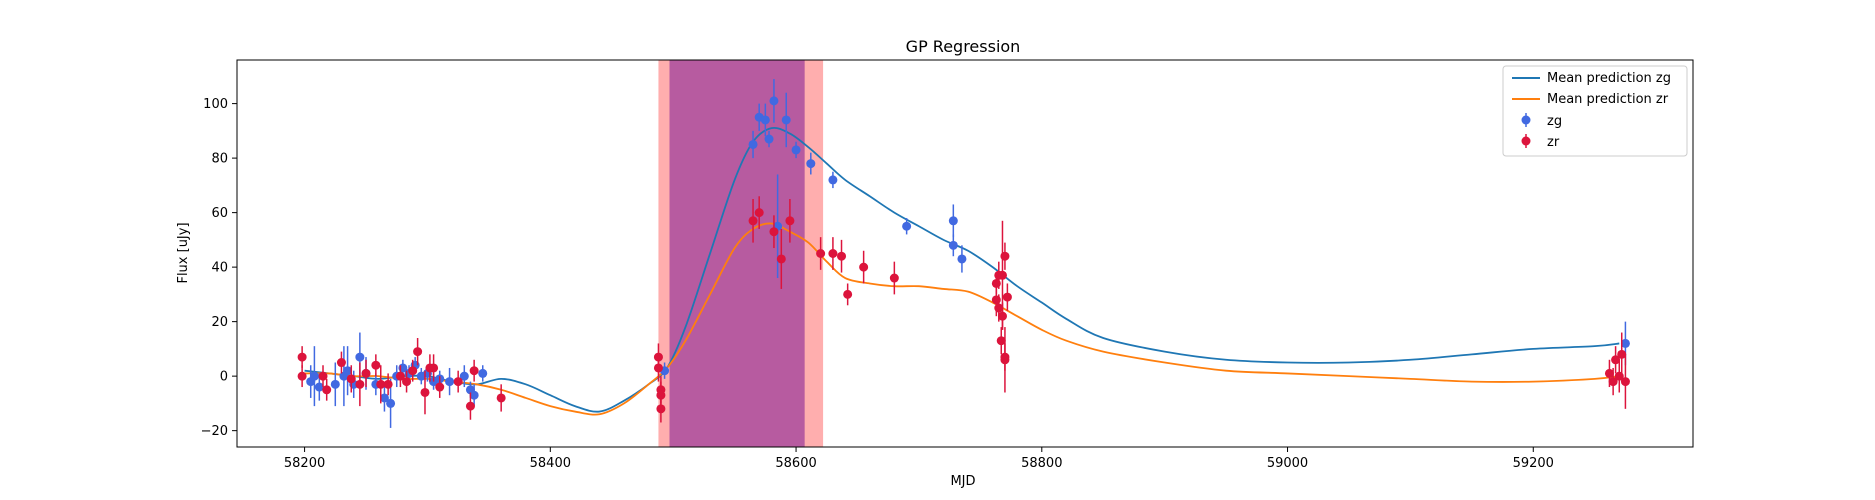 This screenshot has height=500, width=1875. I want to click on y-tick-label: 20, so click(219, 322).